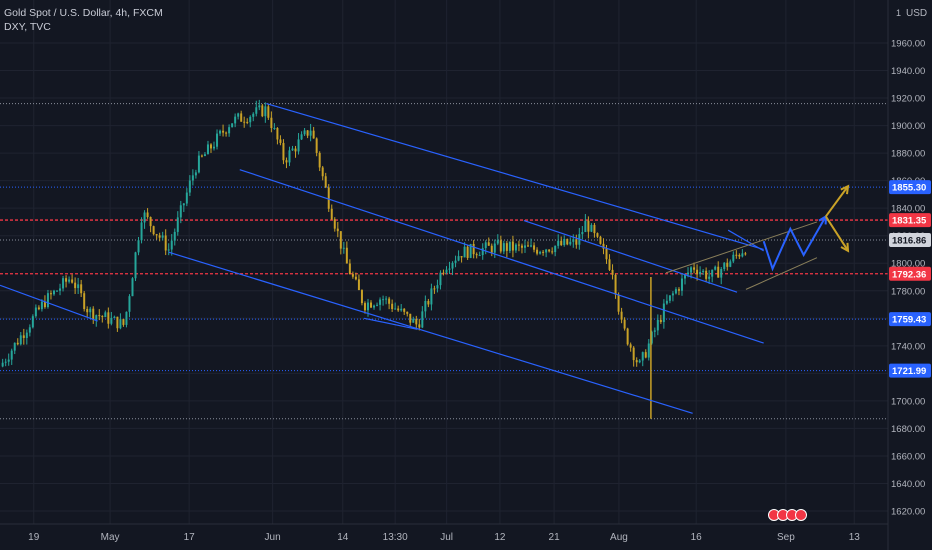  What do you see at coordinates (787, 515) in the screenshot?
I see `event-markers` at bounding box center [787, 515].